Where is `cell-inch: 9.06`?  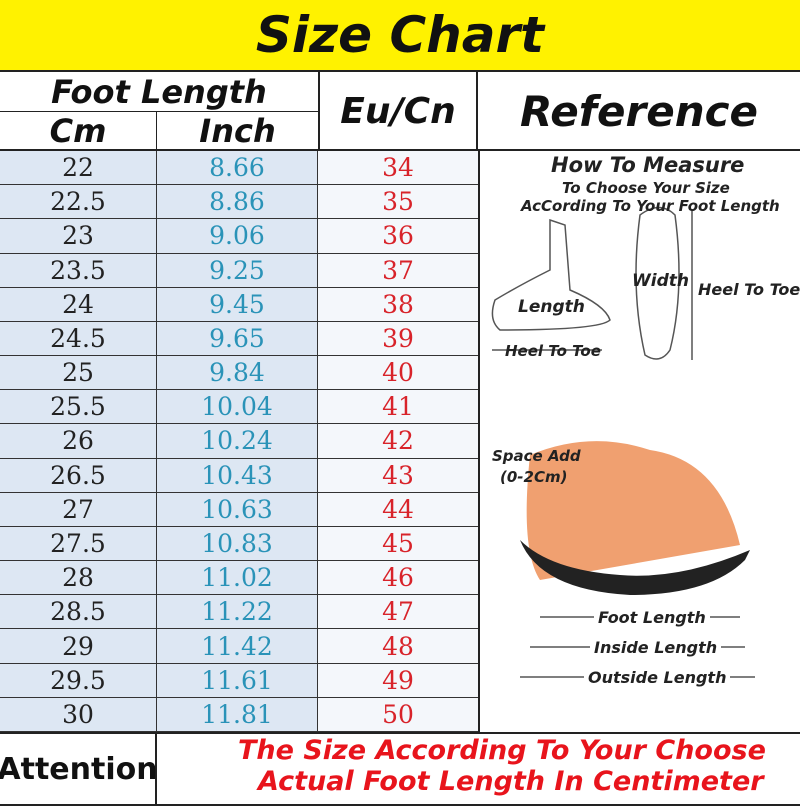 cell-inch: 9.06 is located at coordinates (237, 236).